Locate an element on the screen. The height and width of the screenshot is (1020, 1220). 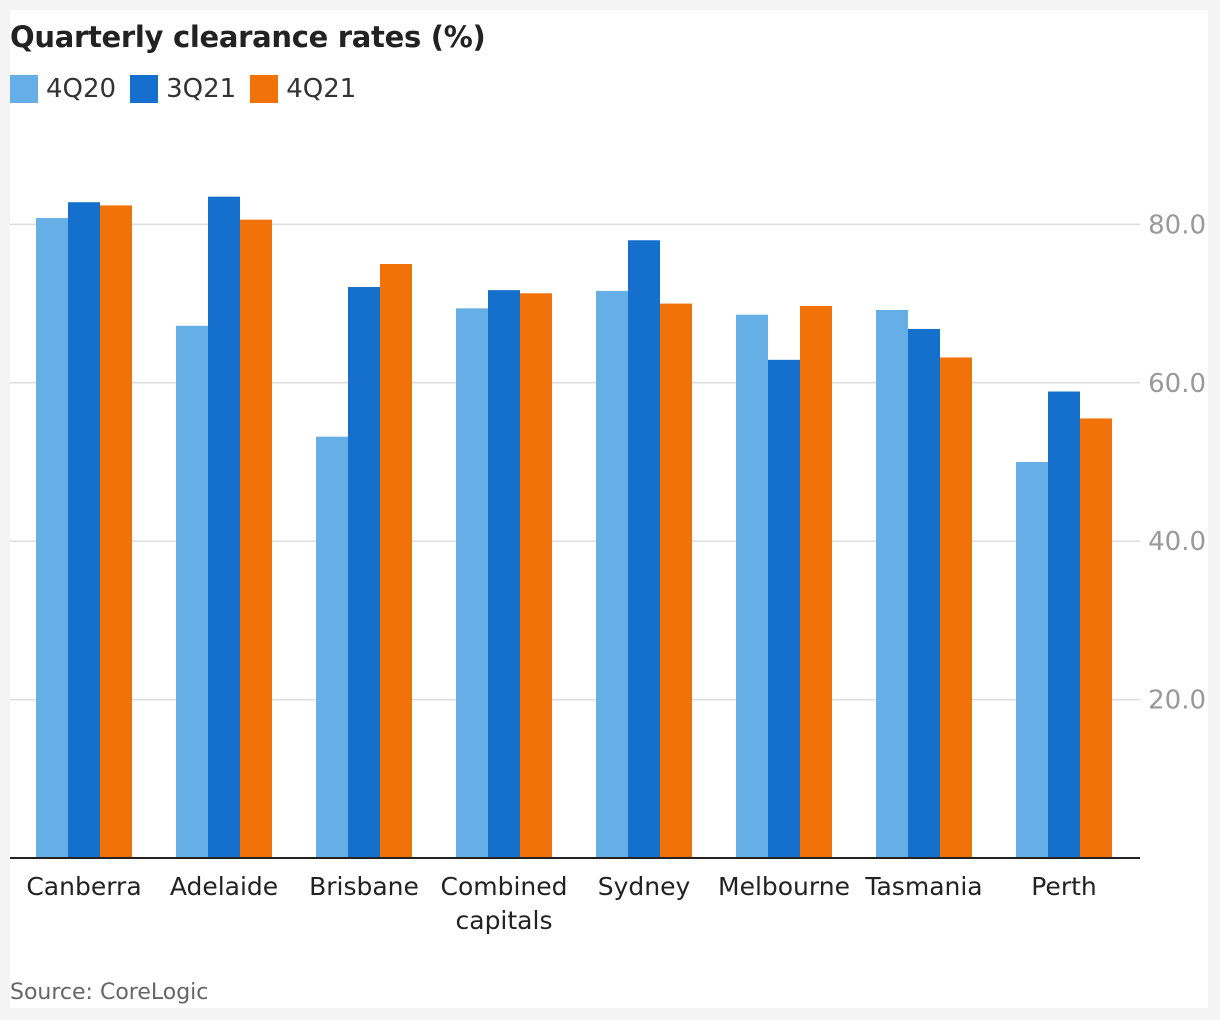
legend-label-4q21: 4Q21 is located at coordinates (321, 89).